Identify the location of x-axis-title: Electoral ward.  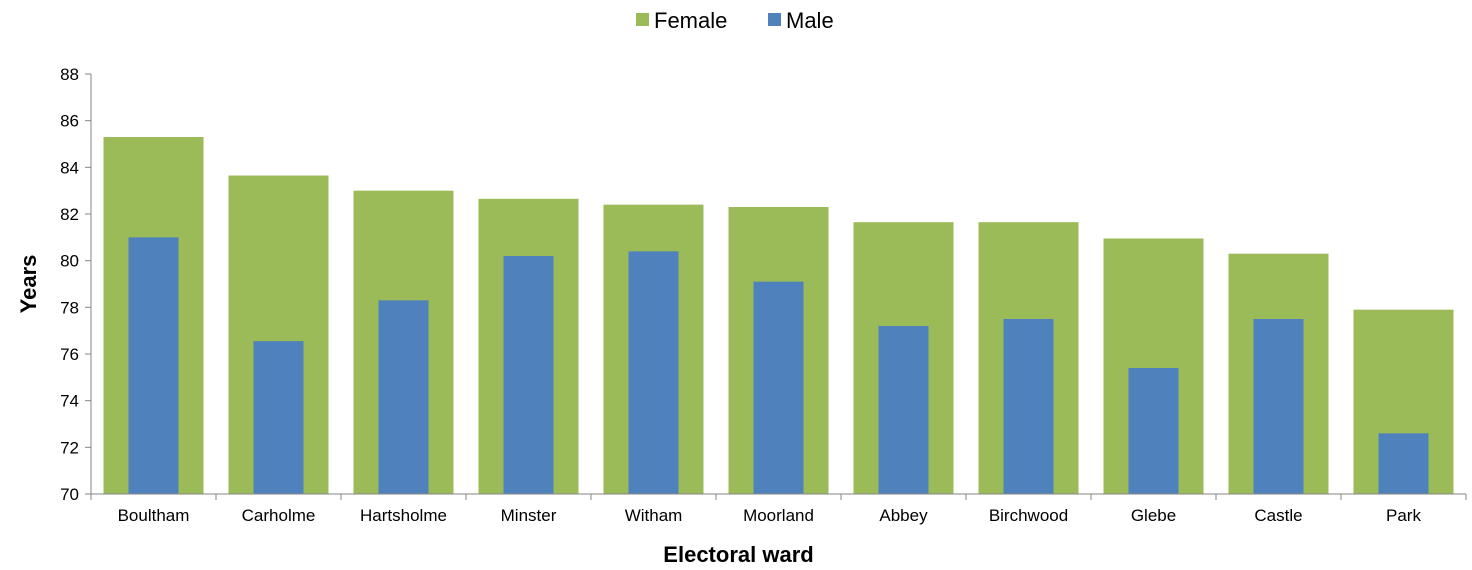
(738, 554).